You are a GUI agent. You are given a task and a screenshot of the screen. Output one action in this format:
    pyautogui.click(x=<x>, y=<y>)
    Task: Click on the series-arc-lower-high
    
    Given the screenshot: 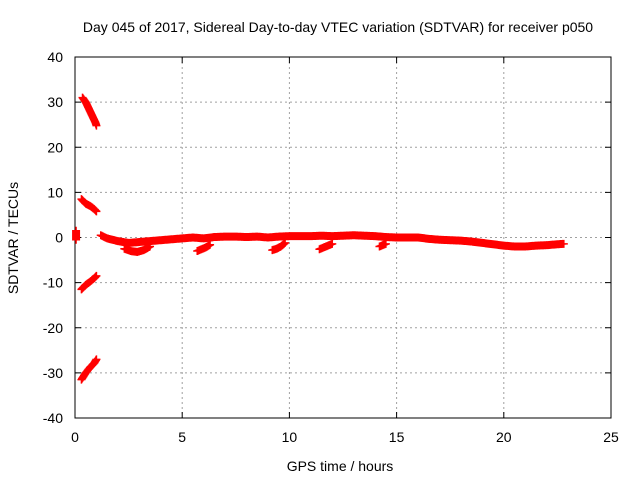 What is the action you would take?
    pyautogui.click(x=89, y=282)
    